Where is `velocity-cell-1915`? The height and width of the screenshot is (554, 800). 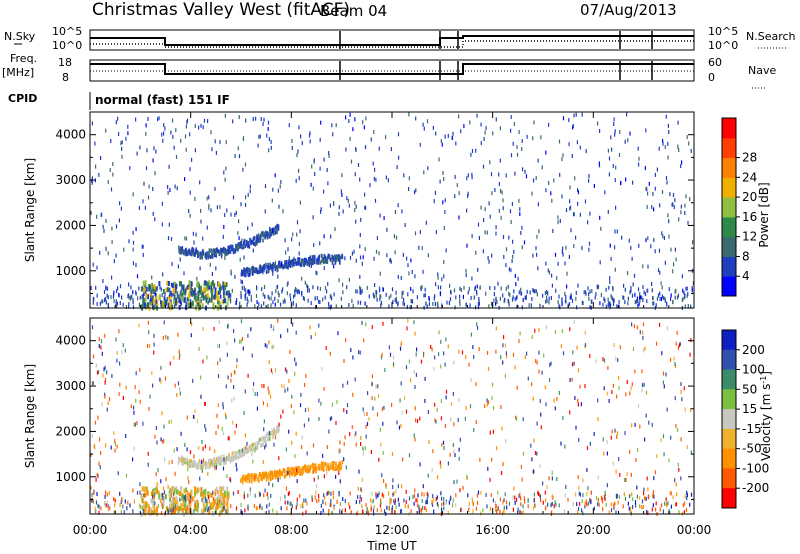 velocity-cell-1915 is located at coordinates (329, 492).